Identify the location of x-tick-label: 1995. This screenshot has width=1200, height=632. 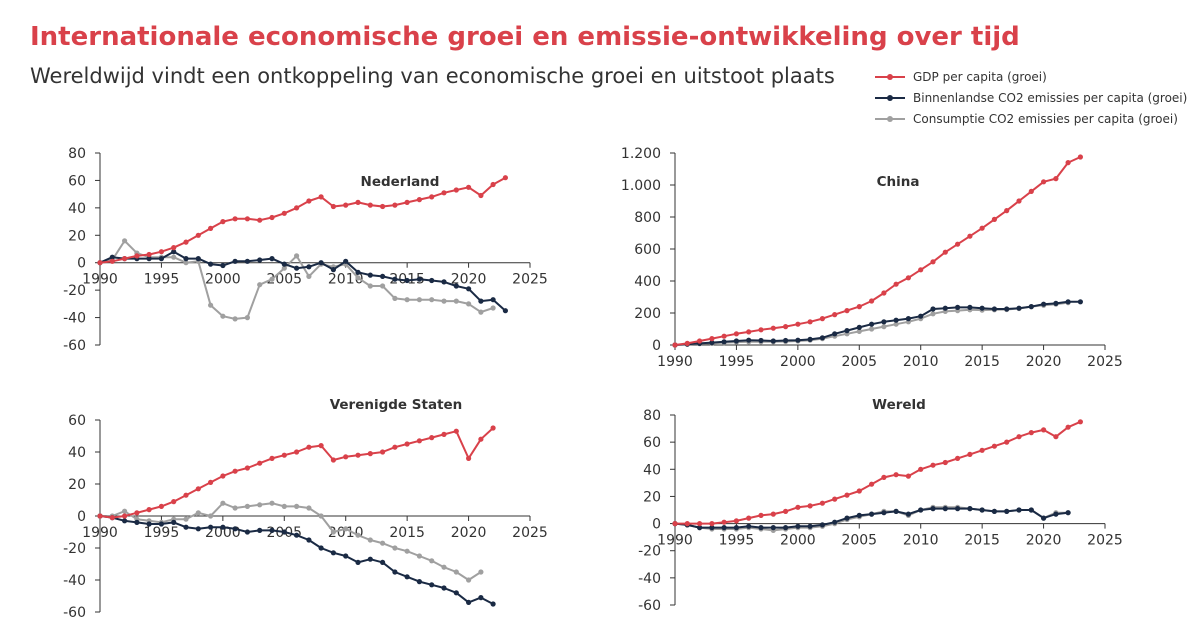
(737, 541).